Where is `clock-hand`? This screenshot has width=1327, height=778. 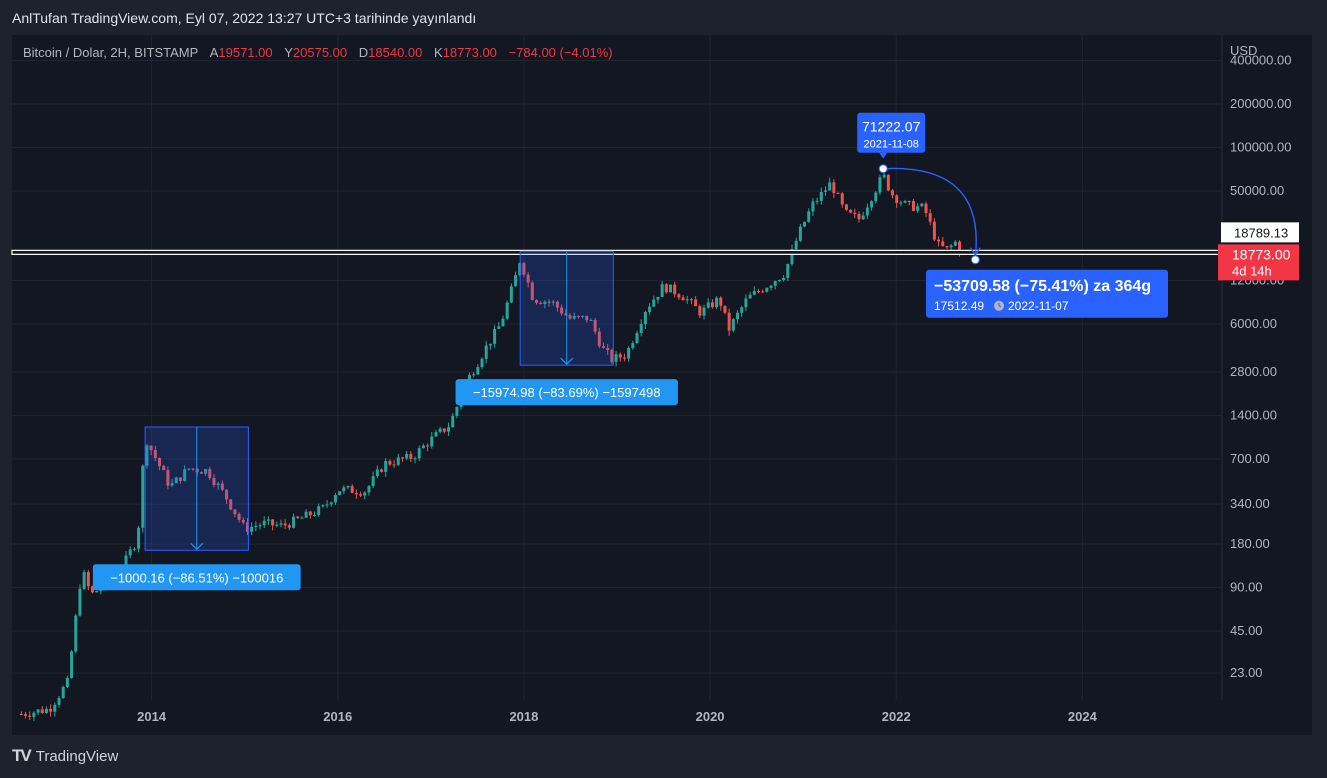
clock-hand is located at coordinates (1000, 305).